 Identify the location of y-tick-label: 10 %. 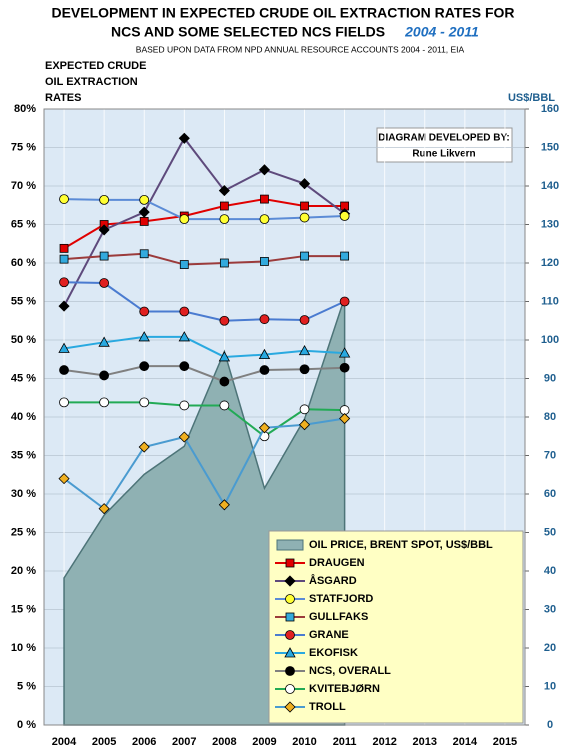
(23, 648).